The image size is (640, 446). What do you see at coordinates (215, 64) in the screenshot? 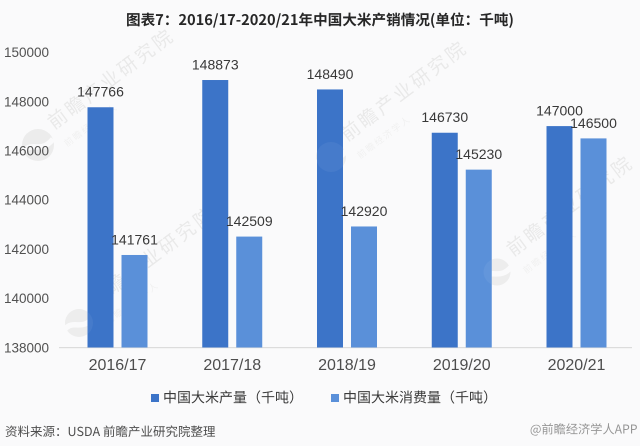
I see `svg-text: 148873` at bounding box center [215, 64].